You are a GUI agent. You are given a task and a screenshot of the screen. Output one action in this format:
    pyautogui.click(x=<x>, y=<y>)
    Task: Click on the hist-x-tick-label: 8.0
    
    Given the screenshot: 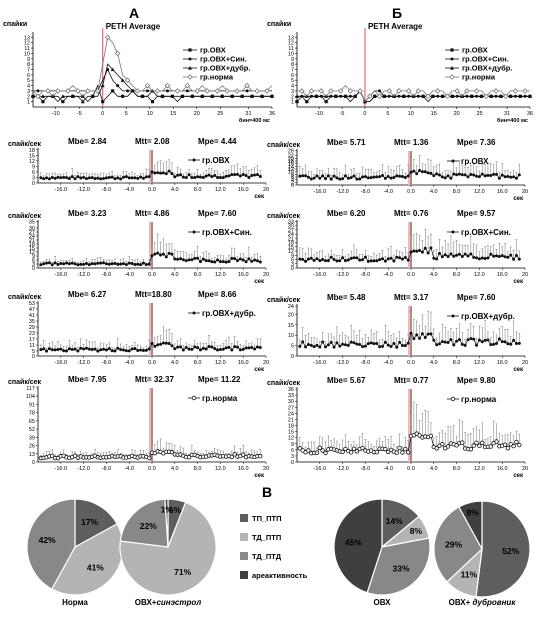 What is the action you would take?
    pyautogui.click(x=457, y=275)
    